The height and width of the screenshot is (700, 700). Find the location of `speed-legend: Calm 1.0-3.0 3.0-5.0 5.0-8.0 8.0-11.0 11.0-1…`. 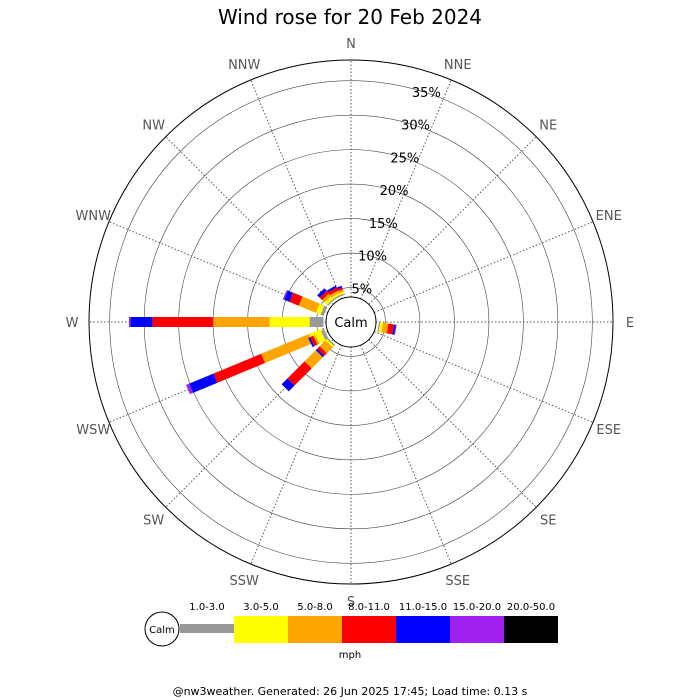

speed-legend: Calm 1.0-3.0 3.0-5.0 5.0-8.0 8.0-11.0 11.0-1… is located at coordinates (351, 624).